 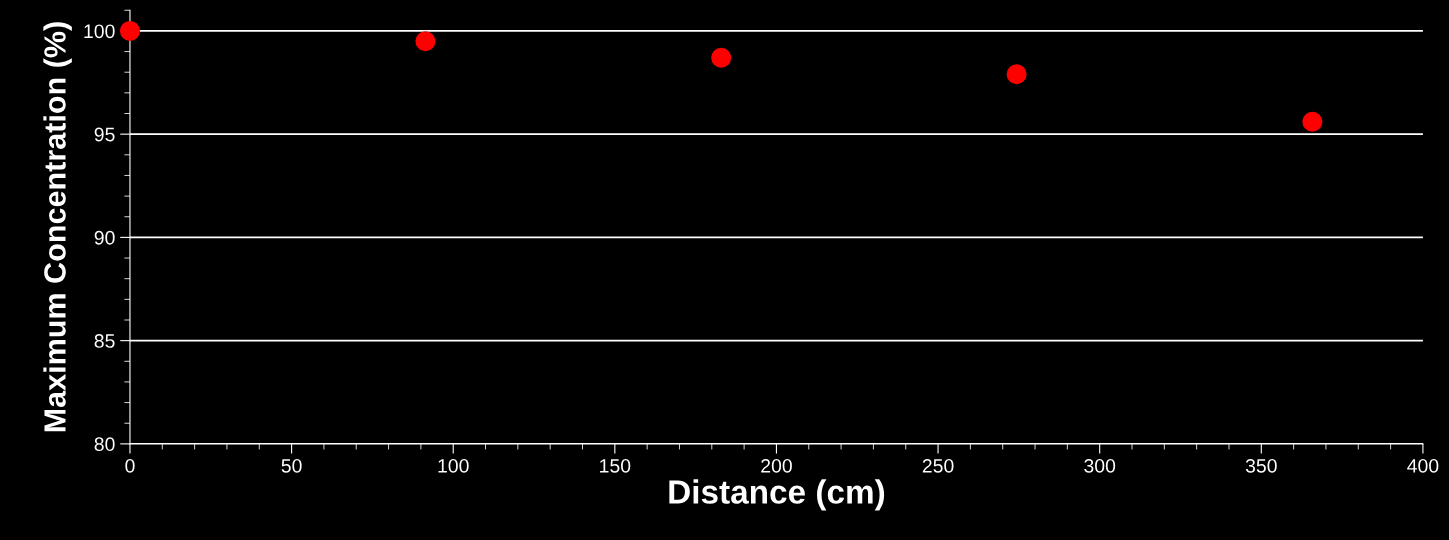 What do you see at coordinates (1100, 465) in the screenshot?
I see `x-tick-label: 300` at bounding box center [1100, 465].